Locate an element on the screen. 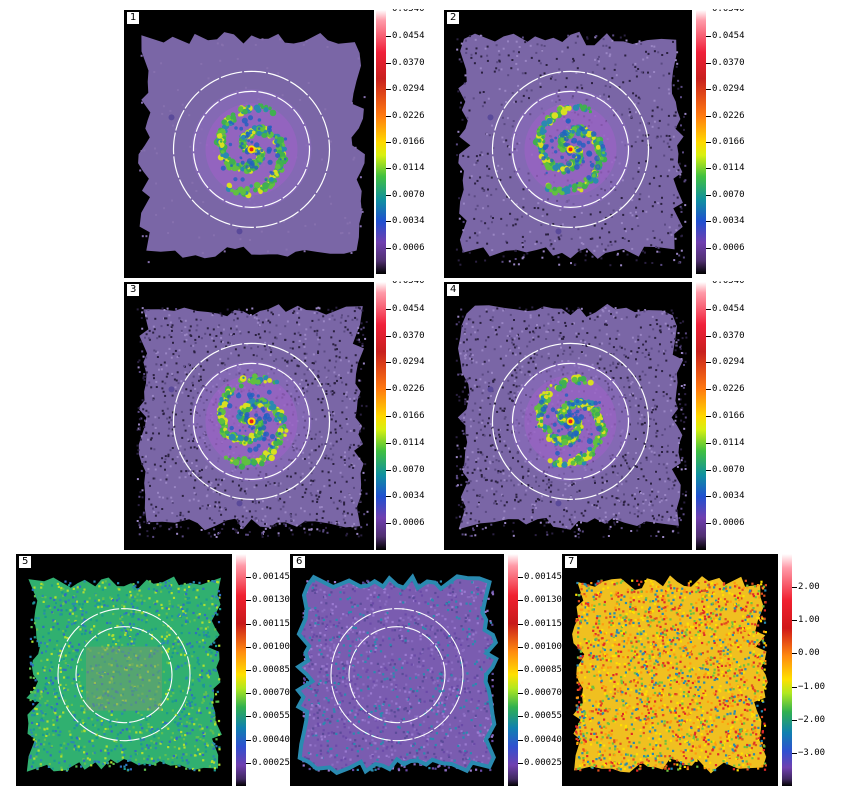  colorbar-tick-label: −2.00 is located at coordinates (812, 720).